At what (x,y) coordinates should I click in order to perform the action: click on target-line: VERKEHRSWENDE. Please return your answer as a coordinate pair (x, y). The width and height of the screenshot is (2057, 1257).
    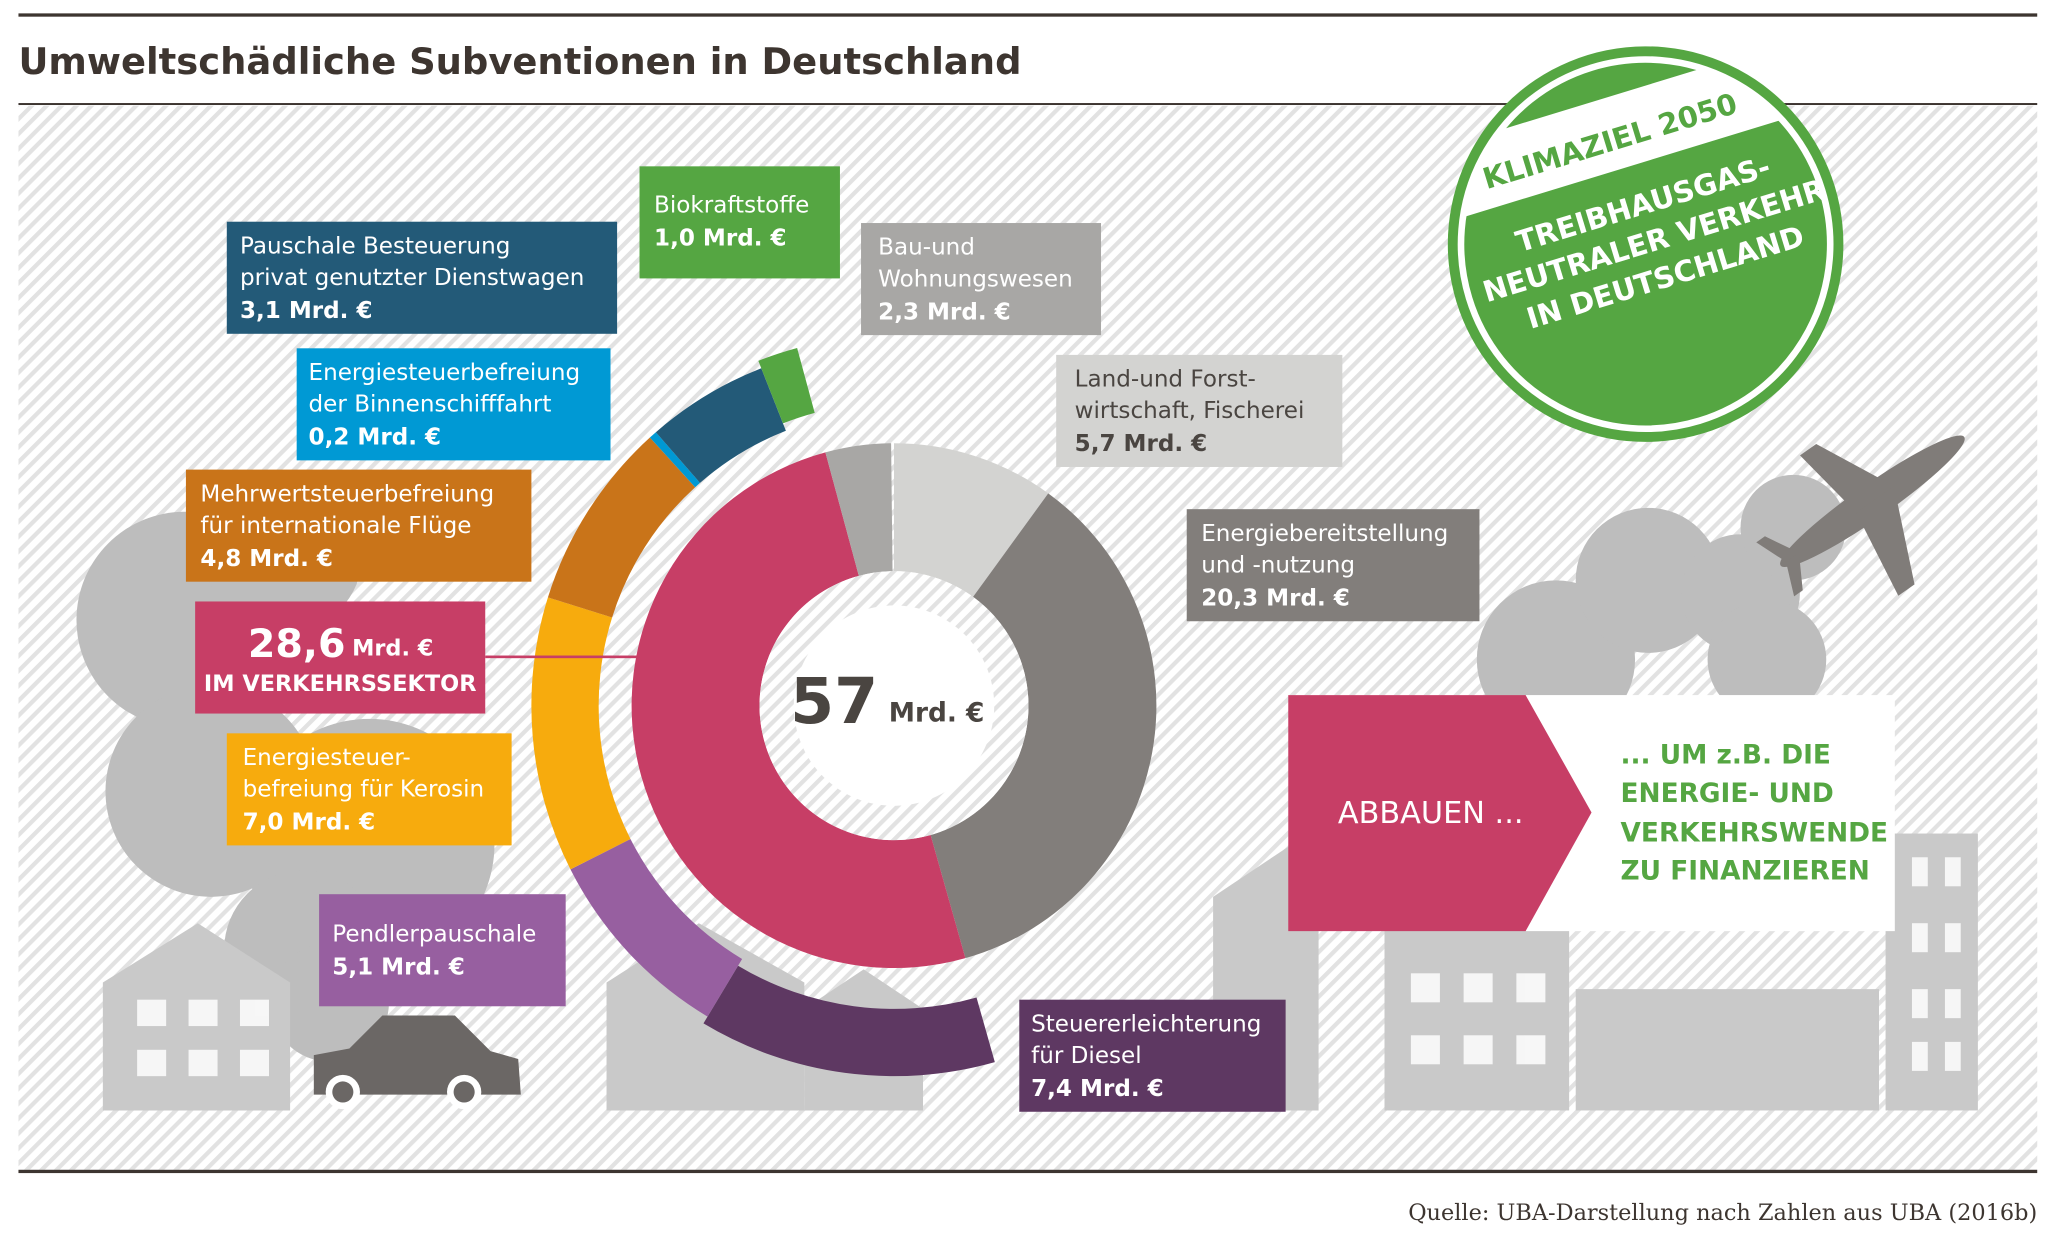
    Looking at the image, I should click on (1755, 833).